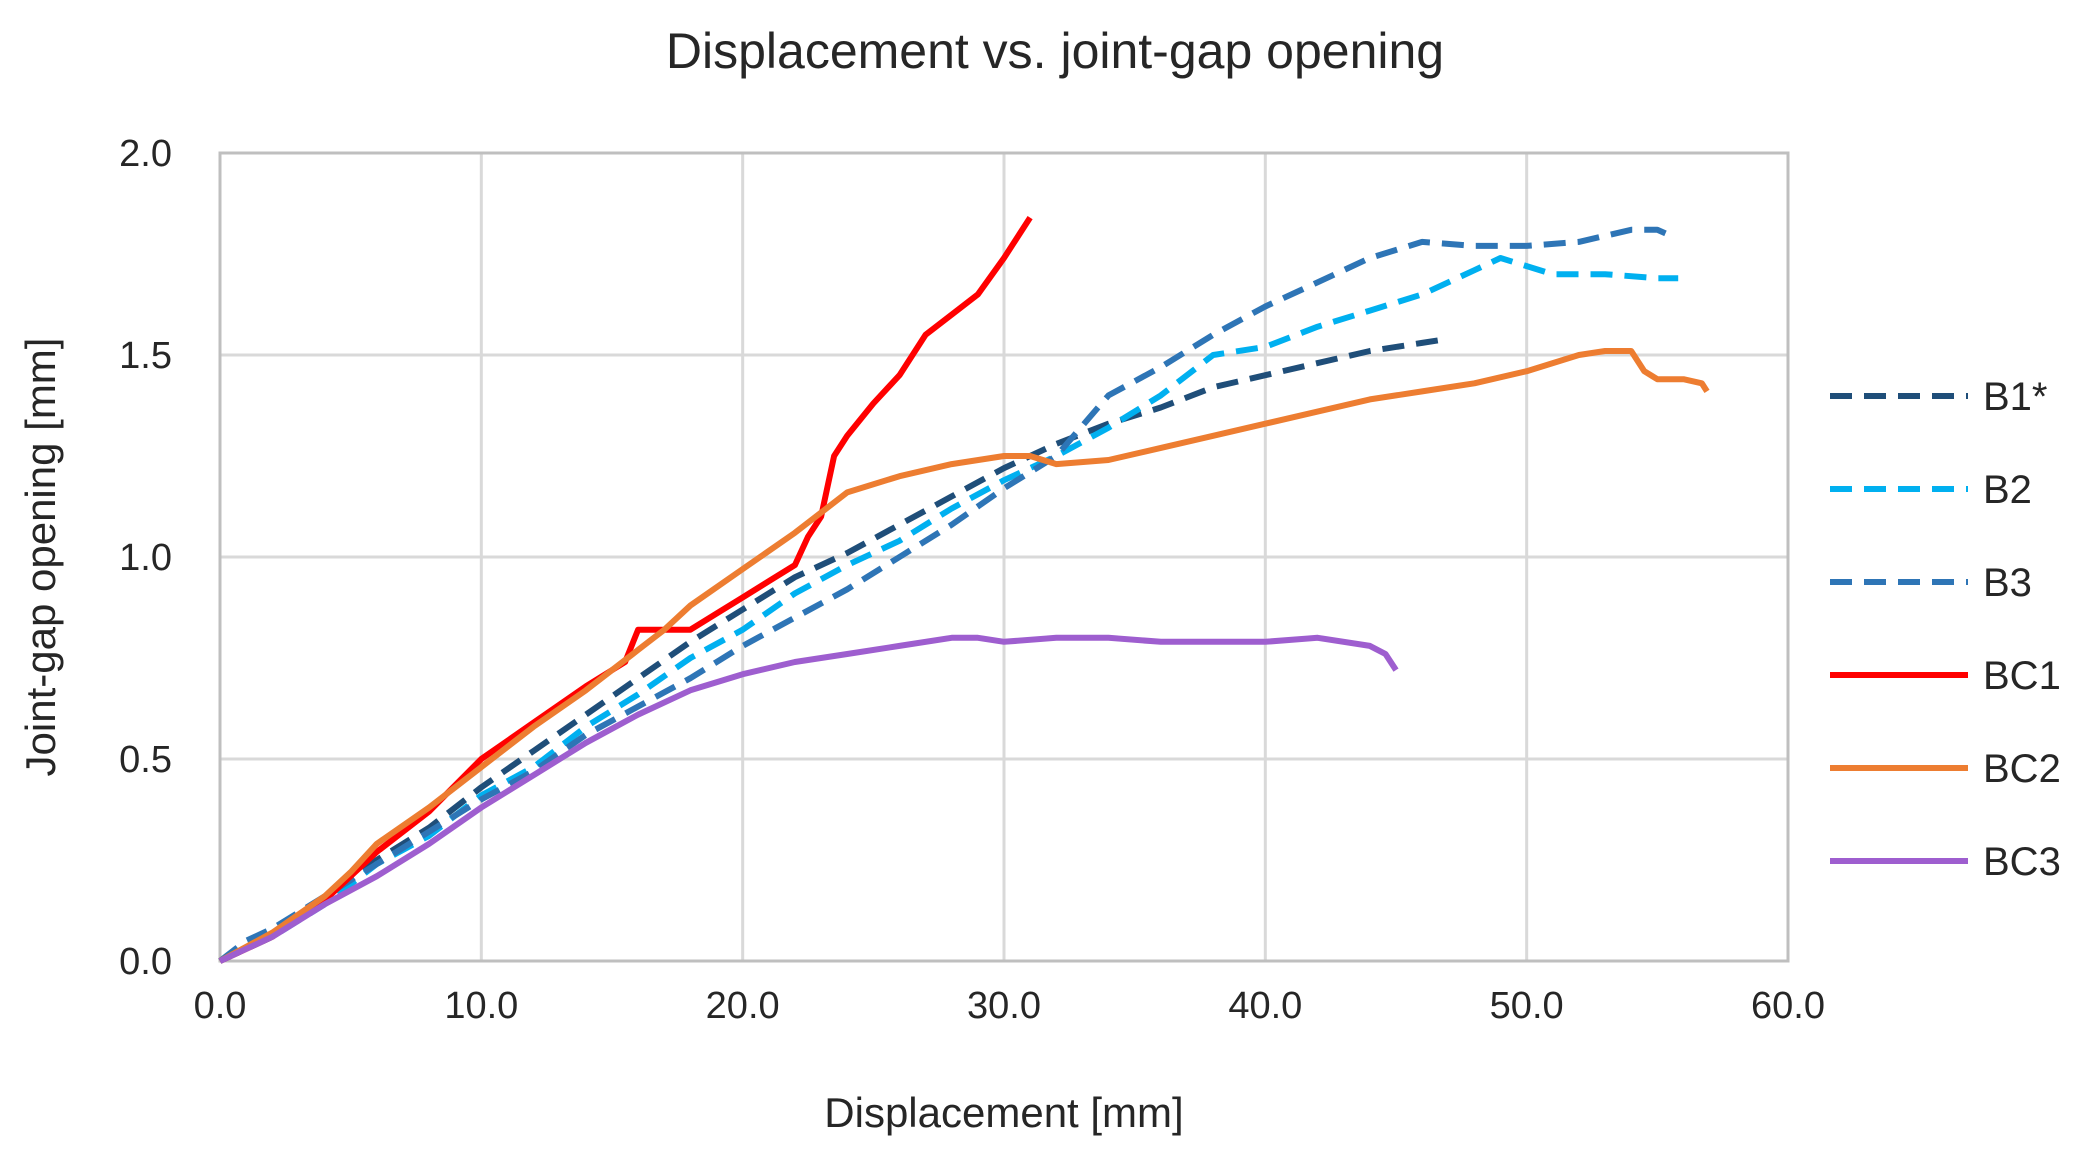  Describe the element at coordinates (1004, 1006) in the screenshot. I see `x-tick-label: 30.0` at that location.